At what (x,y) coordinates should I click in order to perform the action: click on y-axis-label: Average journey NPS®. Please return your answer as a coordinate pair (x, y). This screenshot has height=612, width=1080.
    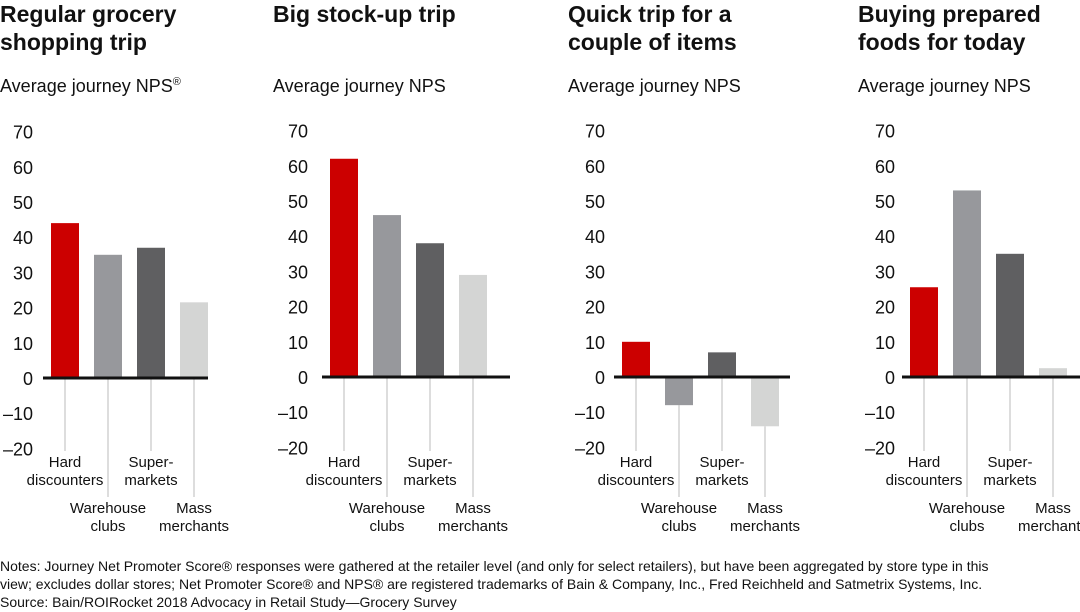
    Looking at the image, I should click on (90, 86).